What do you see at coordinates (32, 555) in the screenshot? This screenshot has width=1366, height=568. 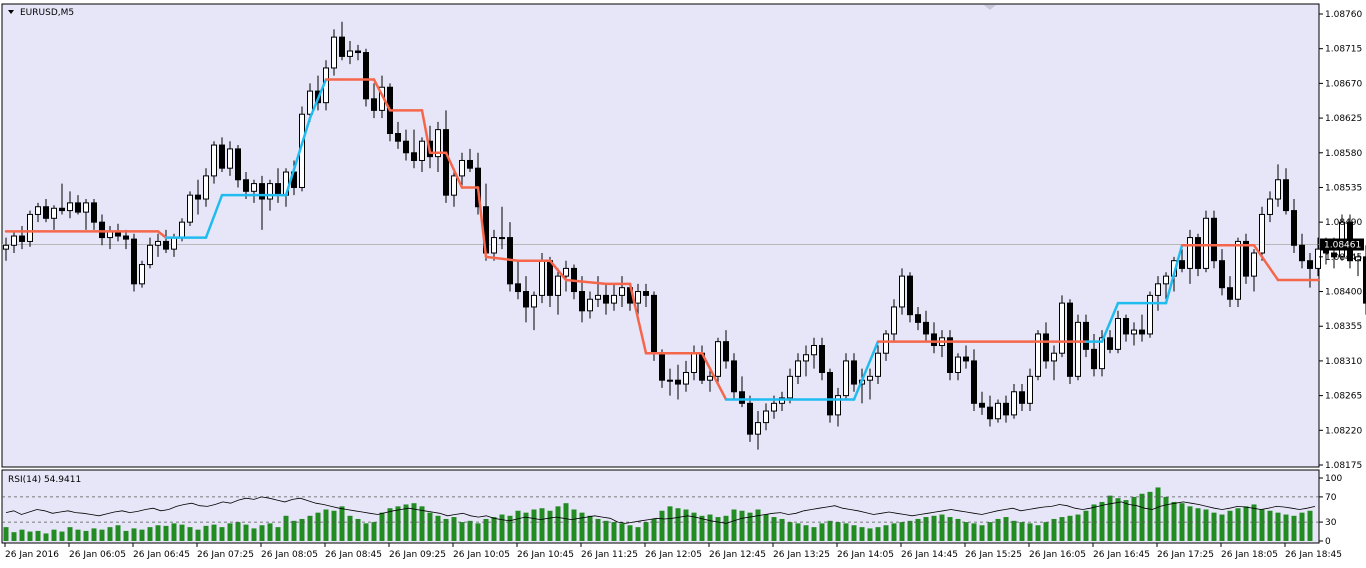 I see `time-tick-label: 26 Jan 2016` at bounding box center [32, 555].